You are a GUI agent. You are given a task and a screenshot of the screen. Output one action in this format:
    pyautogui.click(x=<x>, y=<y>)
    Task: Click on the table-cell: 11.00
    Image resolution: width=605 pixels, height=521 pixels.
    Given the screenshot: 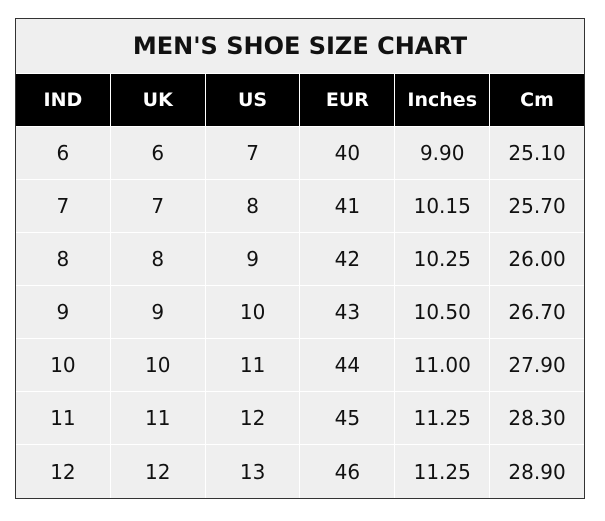 What is the action you would take?
    pyautogui.click(x=443, y=365)
    